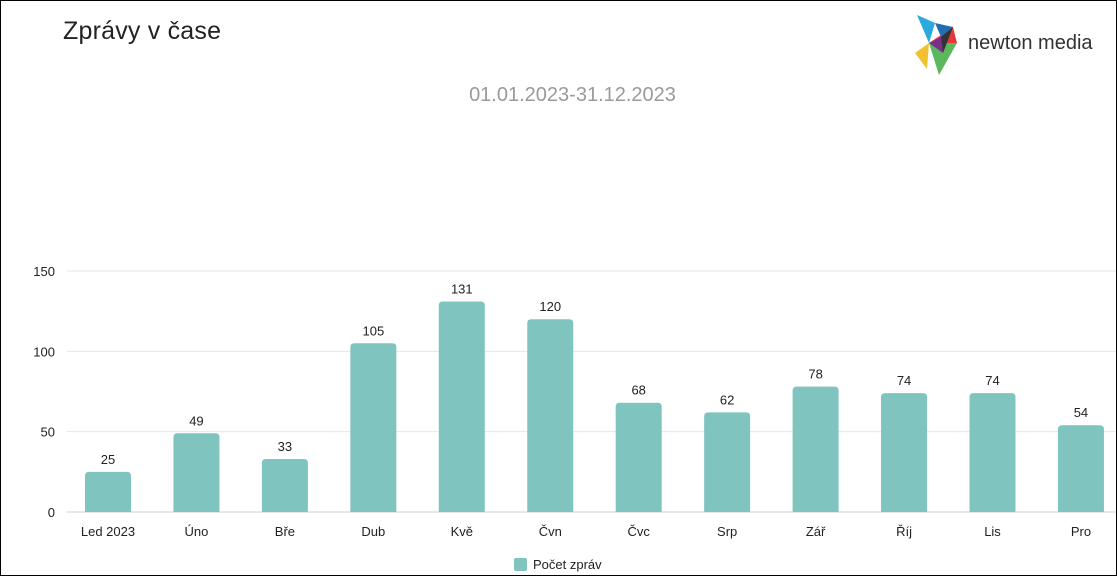 Image resolution: width=1117 pixels, height=576 pixels. Describe the element at coordinates (196, 420) in the screenshot. I see `data-label: 49` at that location.